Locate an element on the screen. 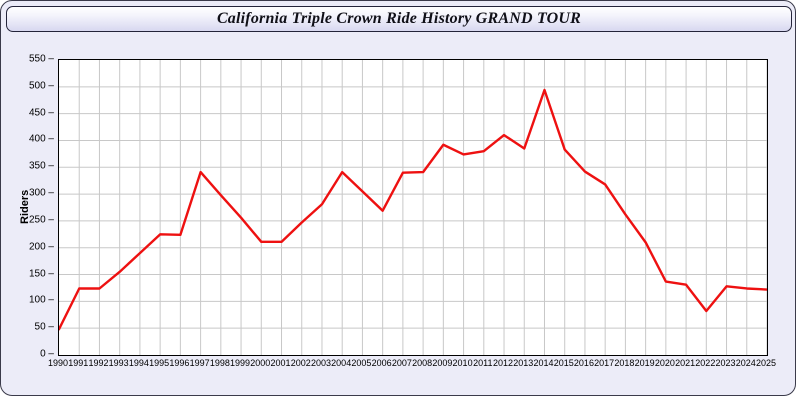  y-tick-label: 50 – is located at coordinates (44, 327).